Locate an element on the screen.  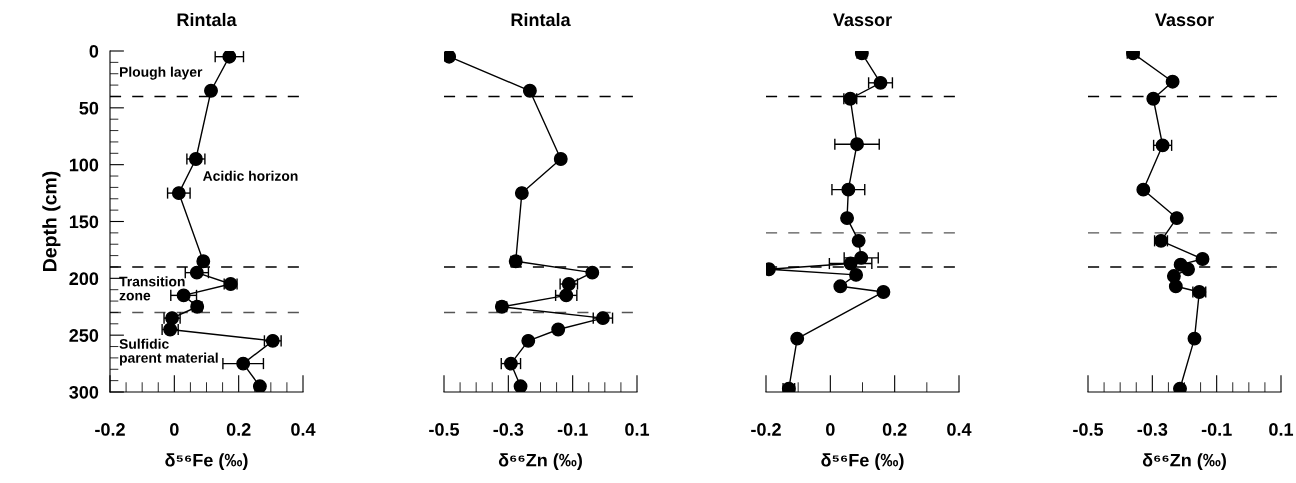
y-tick-label: 0 is located at coordinates (94, 51).